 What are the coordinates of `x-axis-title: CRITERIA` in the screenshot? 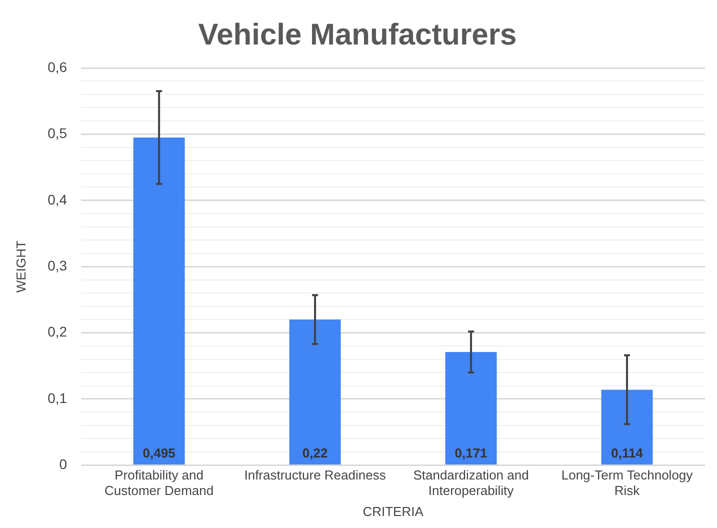 It's located at (393, 511).